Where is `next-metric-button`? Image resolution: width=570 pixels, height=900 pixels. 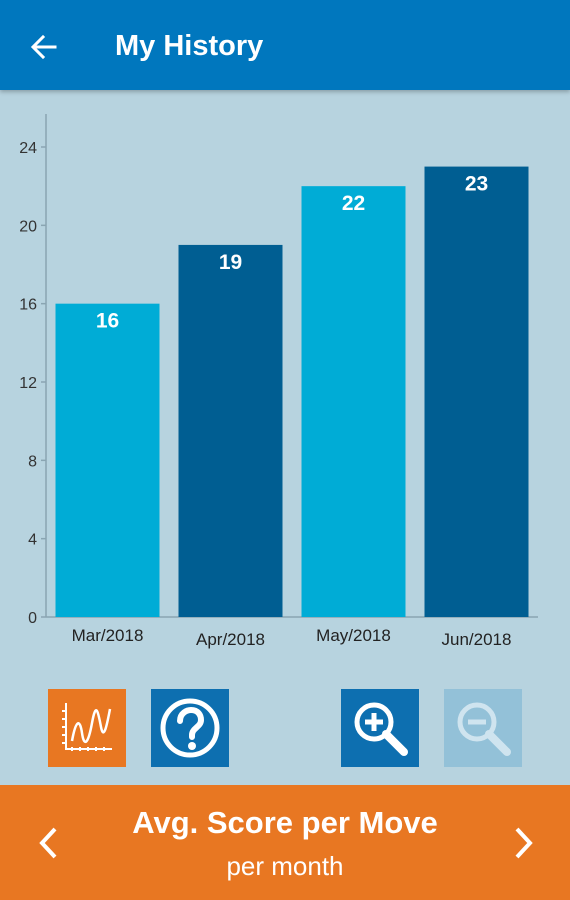
next-metric-button is located at coordinates (524, 843).